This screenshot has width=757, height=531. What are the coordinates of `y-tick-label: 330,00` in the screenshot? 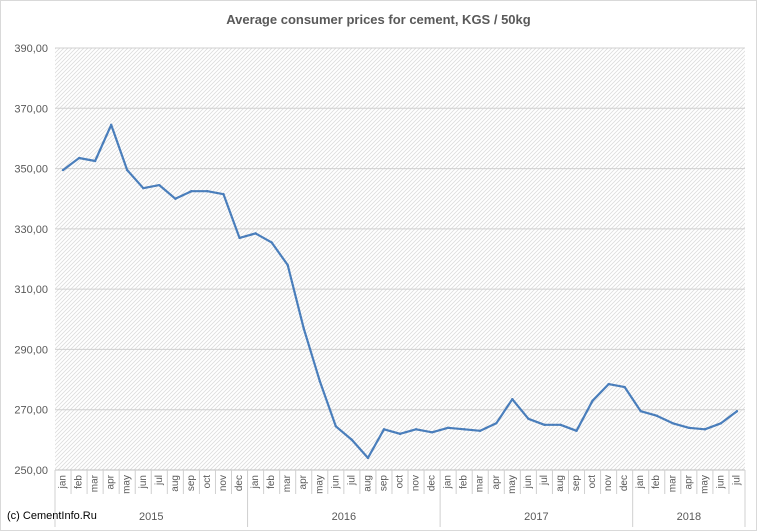 It's located at (31, 230).